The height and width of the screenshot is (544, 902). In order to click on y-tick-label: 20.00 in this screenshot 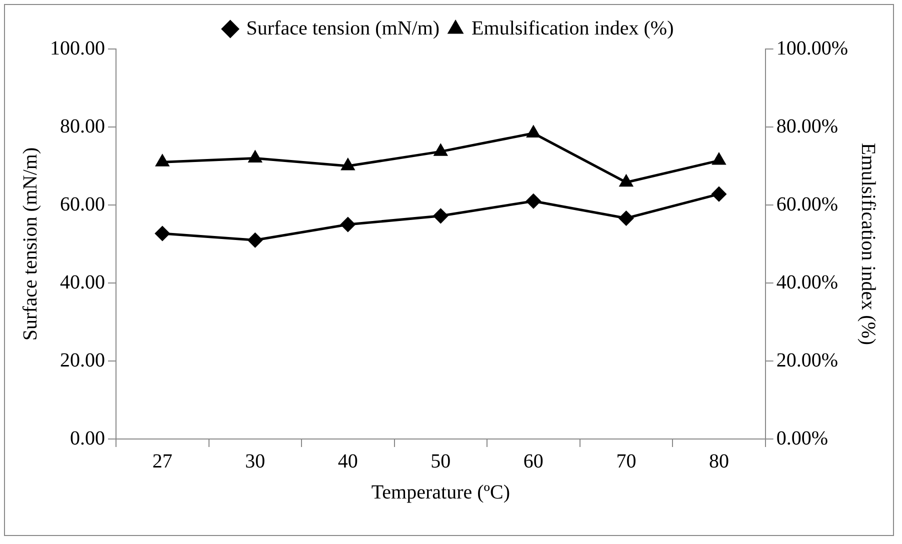, I will do `click(82, 360)`.